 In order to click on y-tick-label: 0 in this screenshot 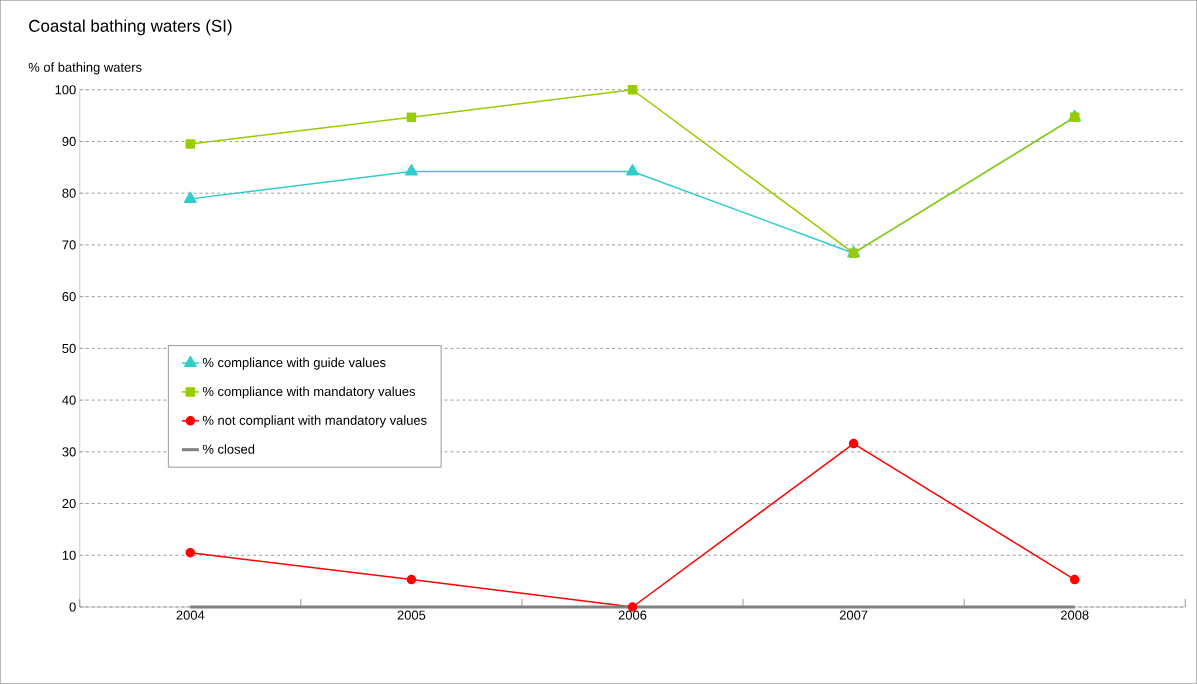, I will do `click(72, 607)`.